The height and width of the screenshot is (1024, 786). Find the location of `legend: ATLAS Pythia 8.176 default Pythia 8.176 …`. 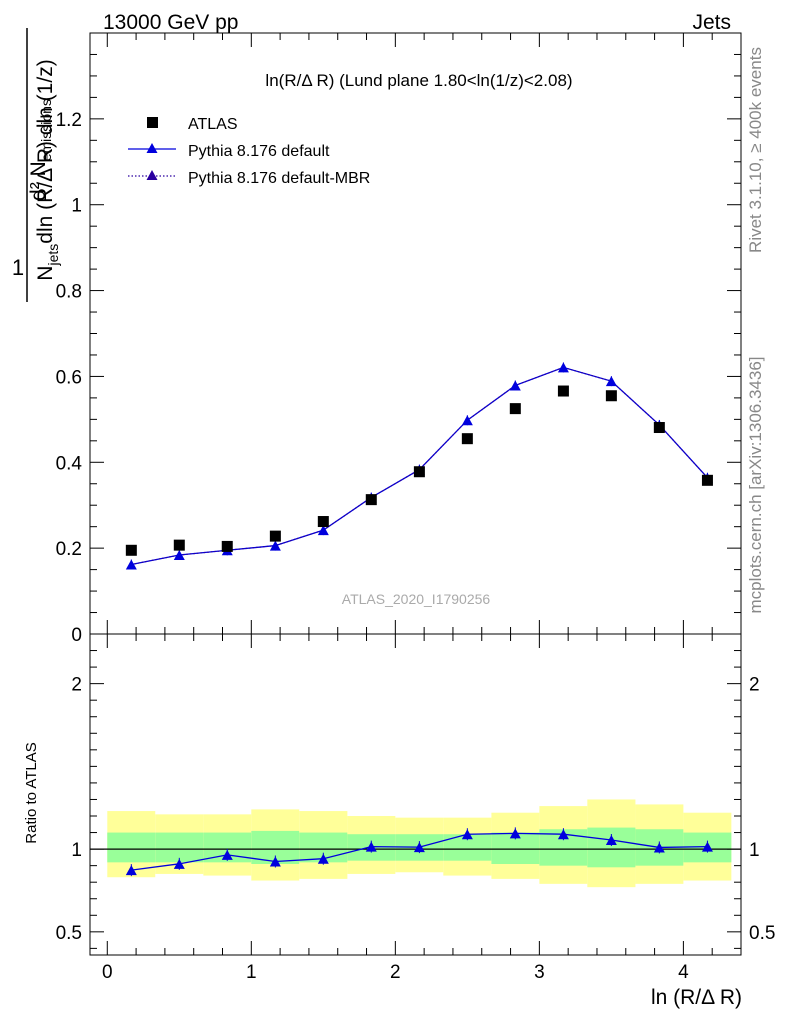

legend: ATLAS Pythia 8.176 default Pythia 8.176 … is located at coordinates (249, 151).